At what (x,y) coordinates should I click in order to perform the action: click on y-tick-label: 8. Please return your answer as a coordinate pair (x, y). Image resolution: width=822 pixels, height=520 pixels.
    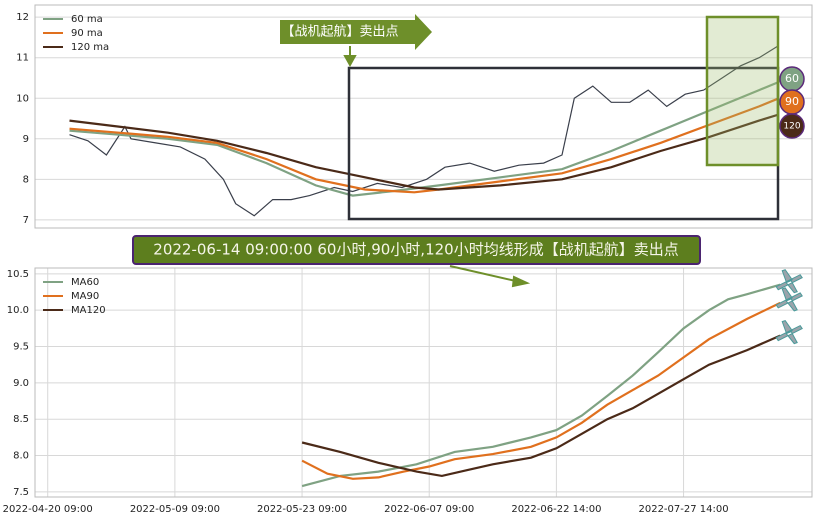
    Looking at the image, I should click on (26, 179).